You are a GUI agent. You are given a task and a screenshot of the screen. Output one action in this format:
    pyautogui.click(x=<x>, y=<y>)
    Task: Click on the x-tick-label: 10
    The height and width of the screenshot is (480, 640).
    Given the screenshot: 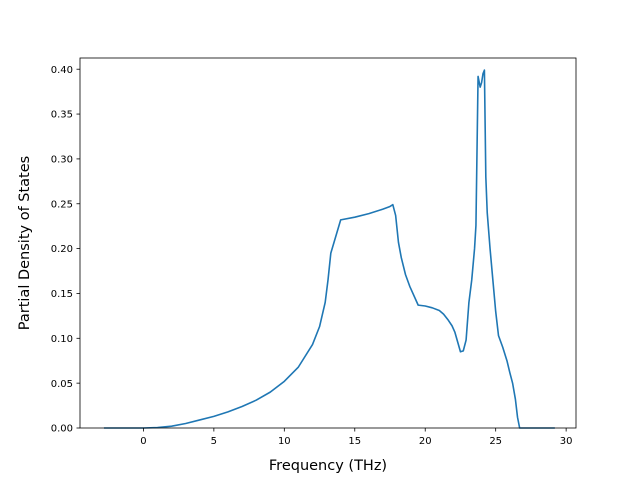 What is the action you would take?
    pyautogui.click(x=284, y=441)
    